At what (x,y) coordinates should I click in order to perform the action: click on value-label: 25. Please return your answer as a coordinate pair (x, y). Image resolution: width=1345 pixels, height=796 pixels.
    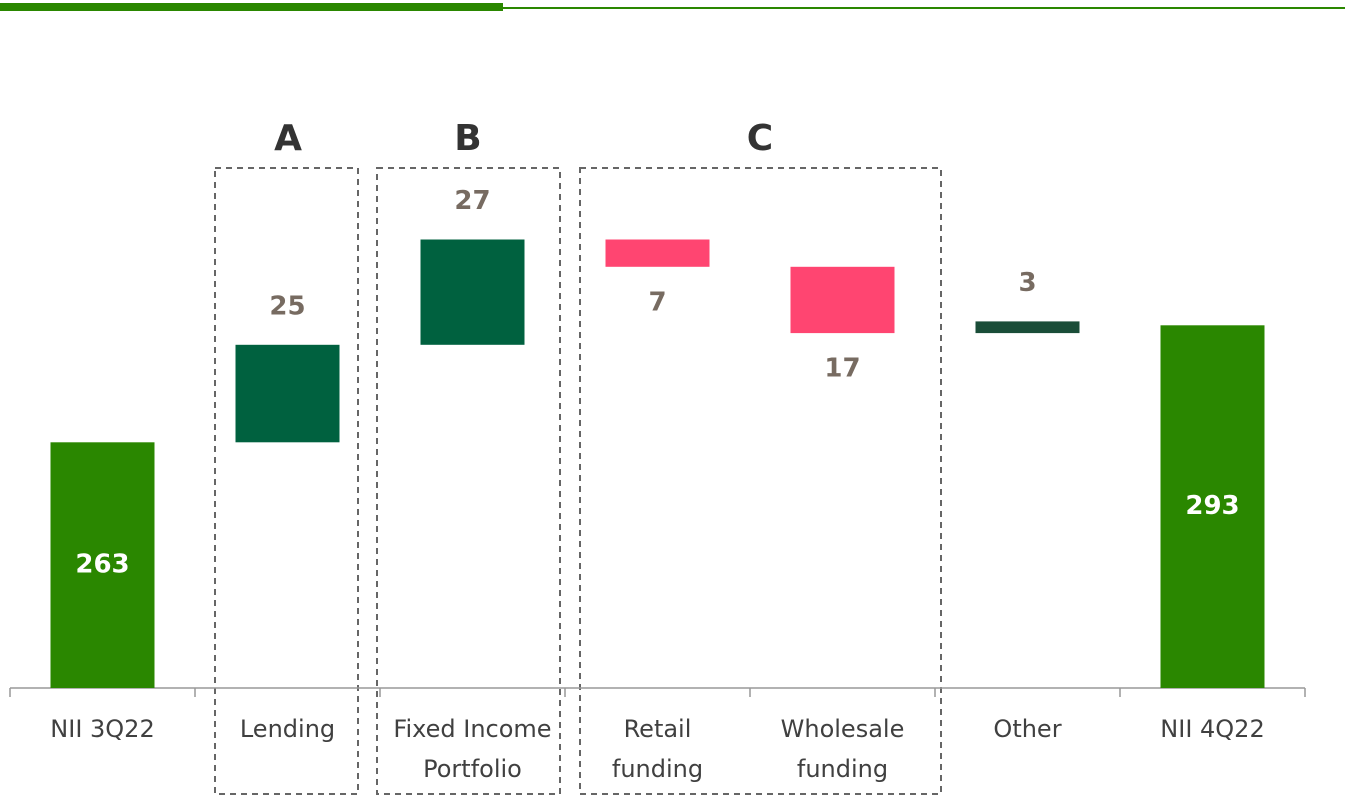
    Looking at the image, I should click on (287, 306).